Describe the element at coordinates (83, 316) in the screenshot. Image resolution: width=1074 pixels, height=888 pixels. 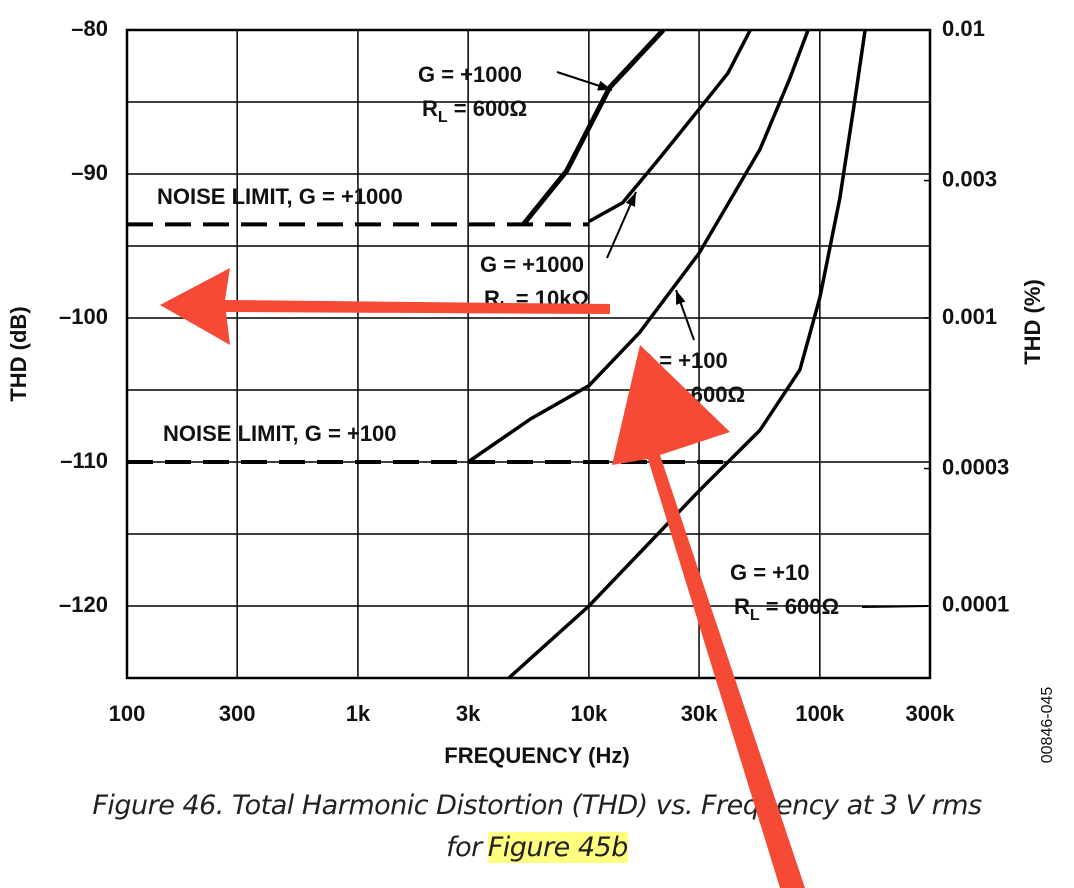
I see `y-tick-label: –100` at that location.